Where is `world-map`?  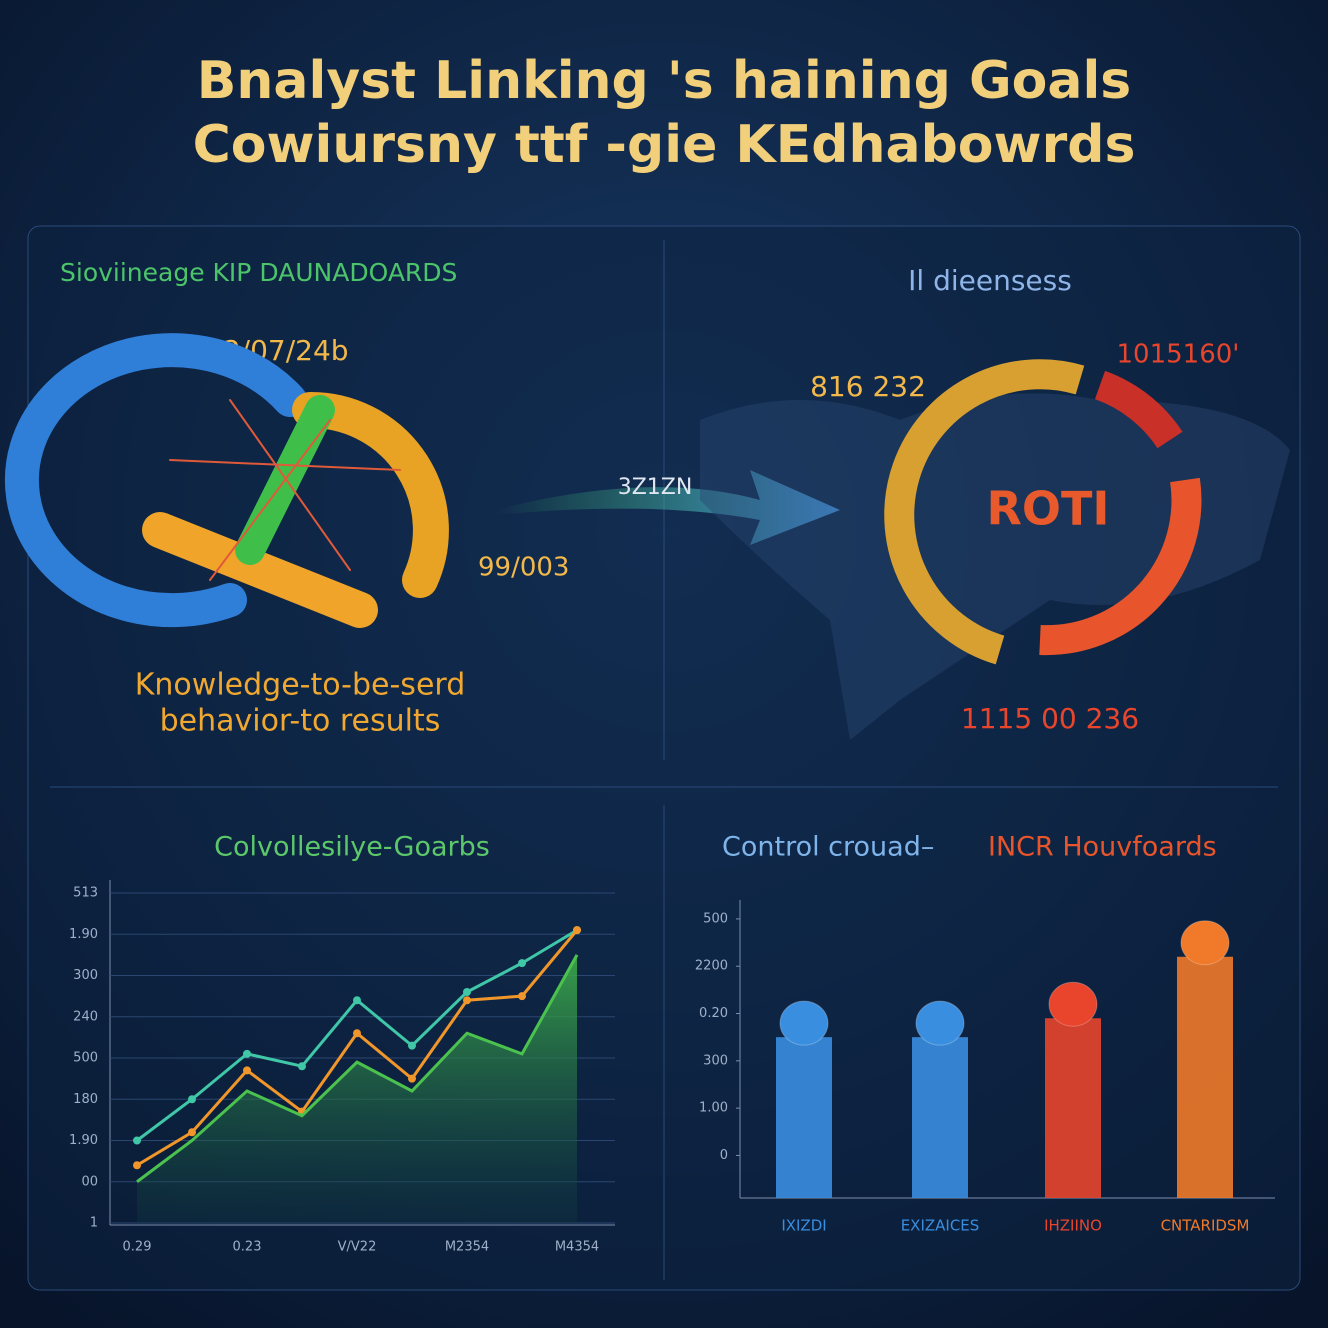 world-map is located at coordinates (995, 566).